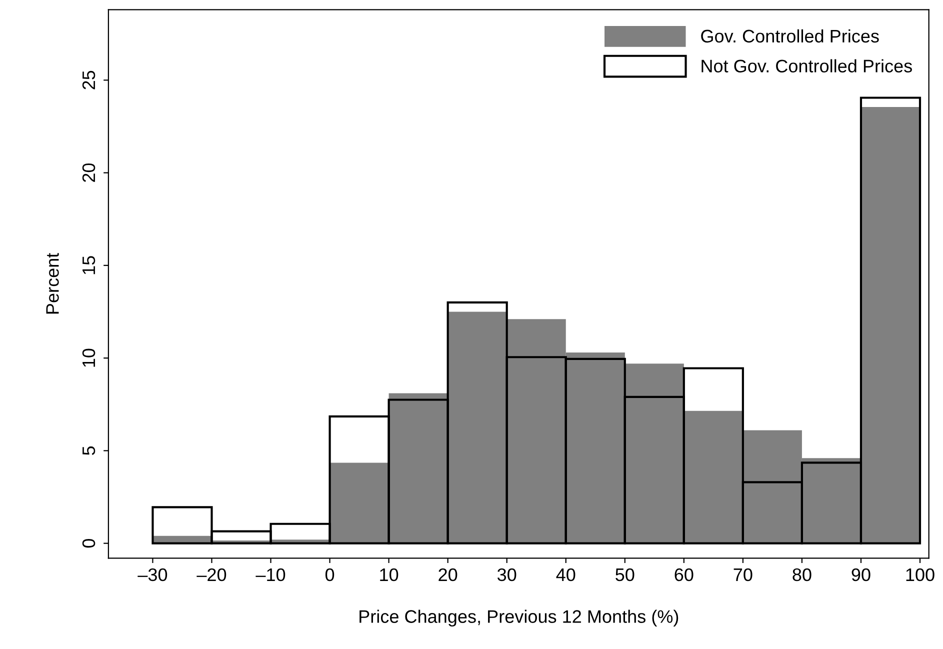 This screenshot has height=649, width=943. What do you see at coordinates (807, 65) in the screenshot?
I see `legend-label: Not Gov. Controlled Prices` at bounding box center [807, 65].